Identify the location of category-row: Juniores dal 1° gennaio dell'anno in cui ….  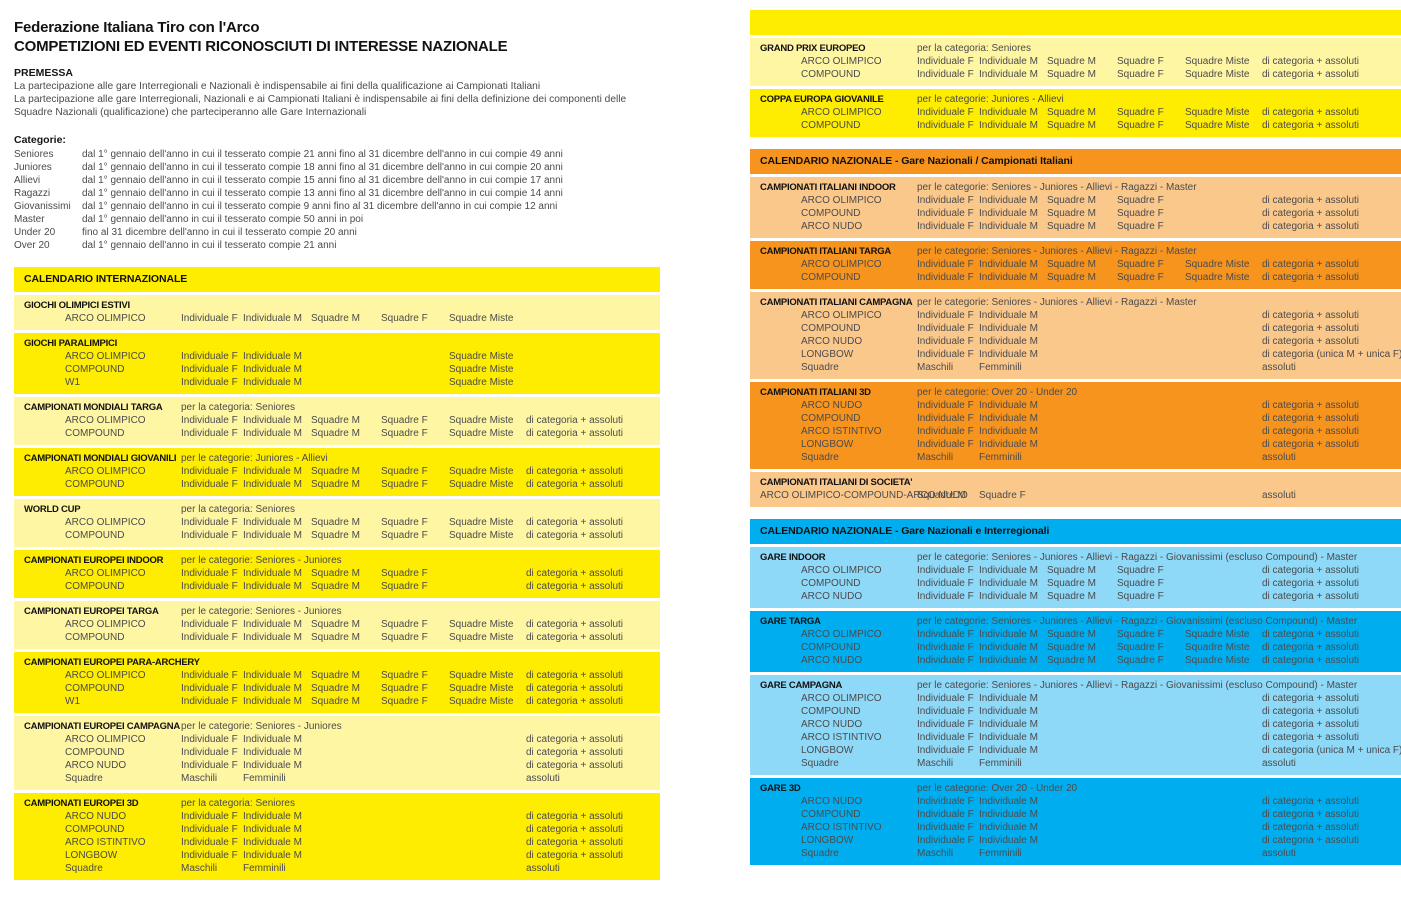
(337, 167).